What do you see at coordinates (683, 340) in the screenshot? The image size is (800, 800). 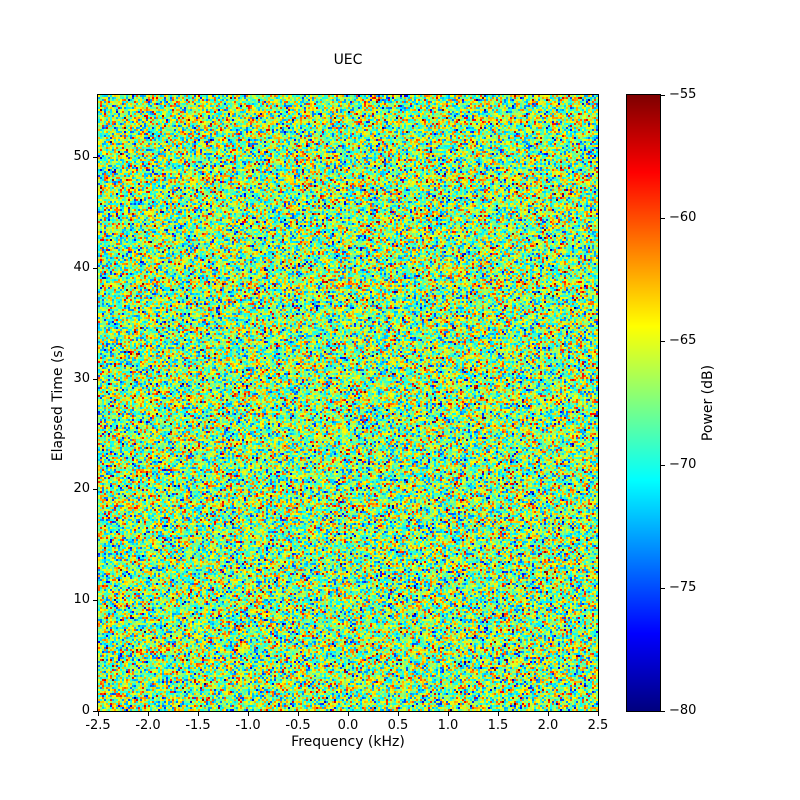 I see `colorbar-tick-label: −65` at bounding box center [683, 340].